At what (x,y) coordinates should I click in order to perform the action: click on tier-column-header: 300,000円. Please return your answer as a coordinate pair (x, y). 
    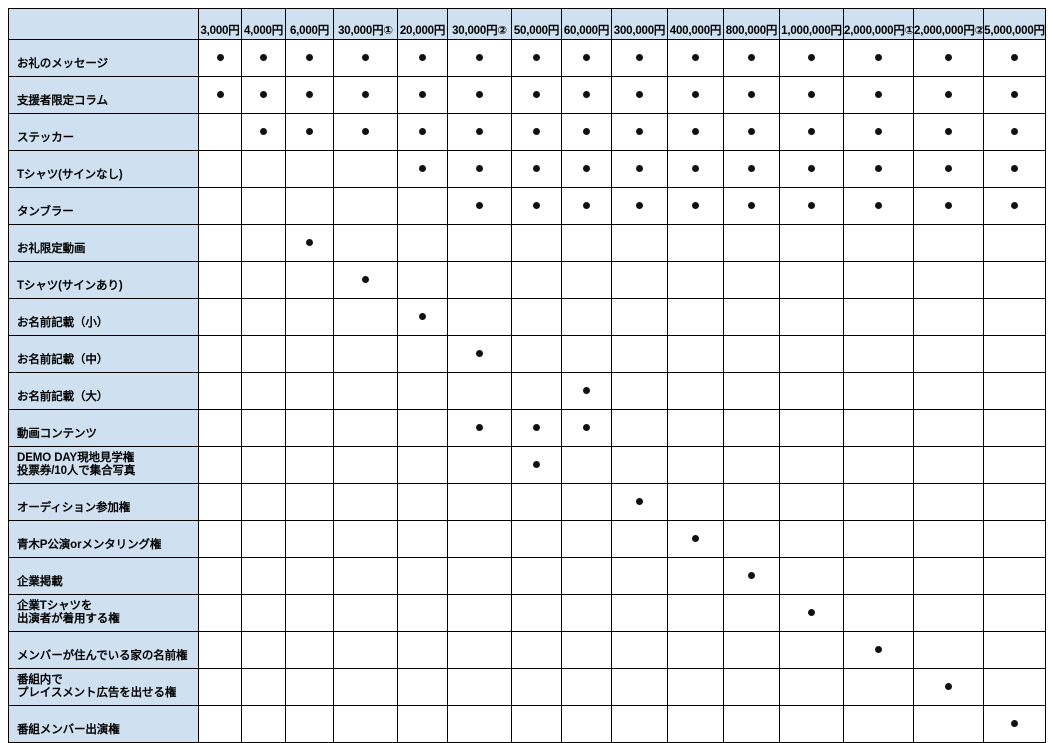
    Looking at the image, I should click on (639, 24).